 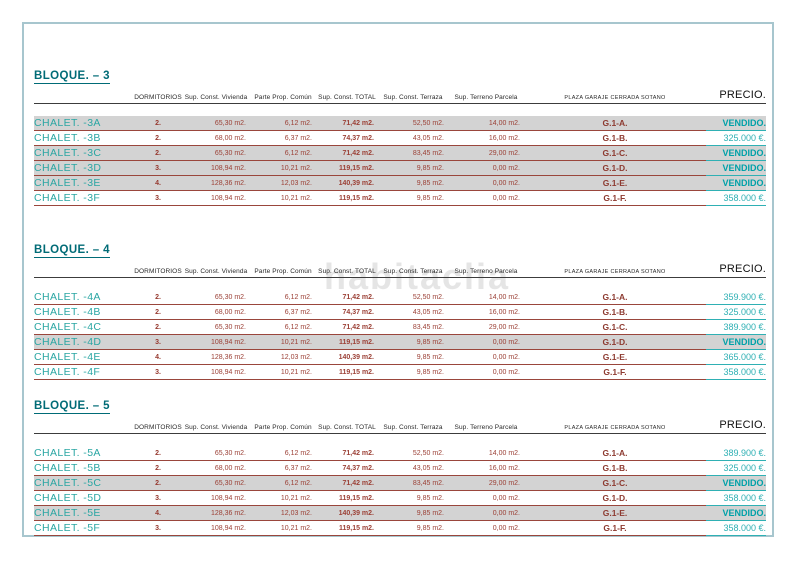 What do you see at coordinates (615, 484) in the screenshot?
I see `plaza-garaje-value: G.1-C.` at bounding box center [615, 484].